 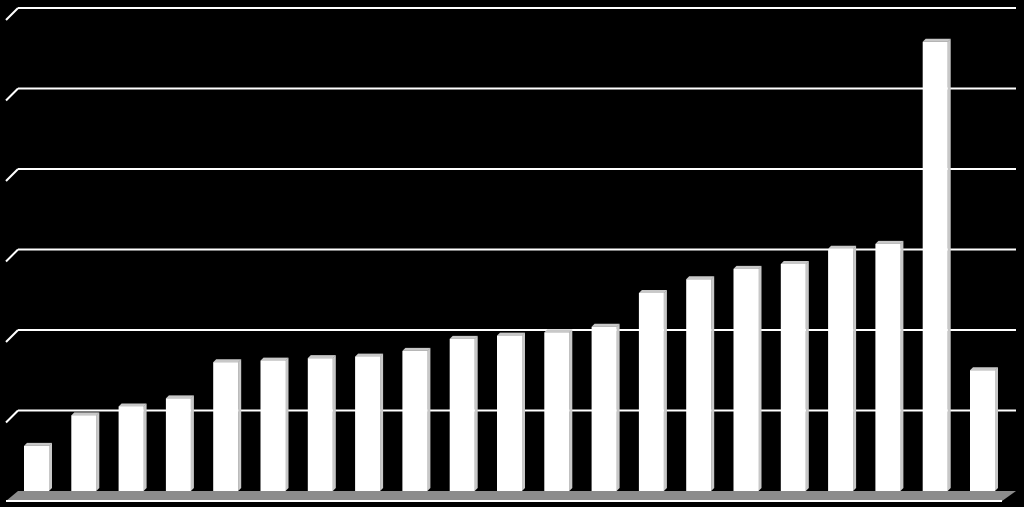 I want to click on floor-plane, so click(x=511, y=496).